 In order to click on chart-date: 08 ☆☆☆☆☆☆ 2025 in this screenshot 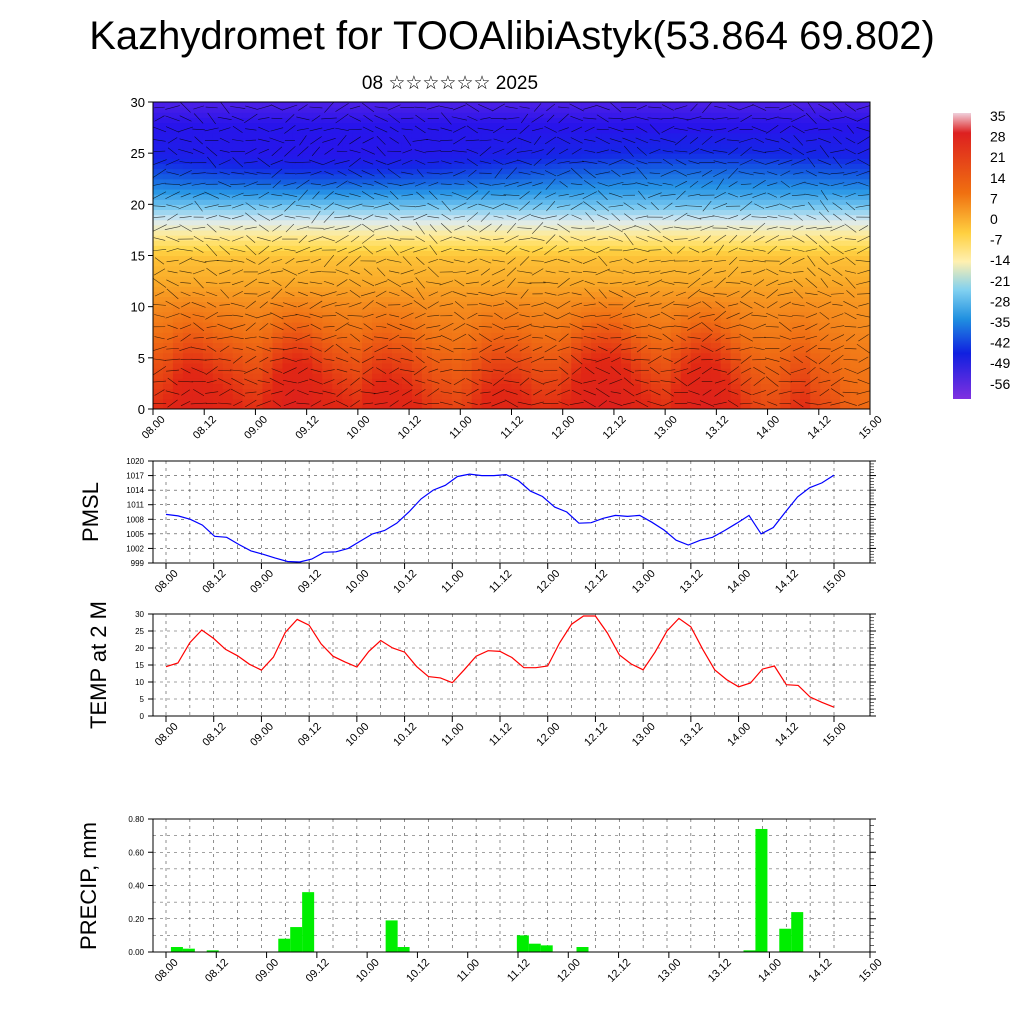, I will do `click(450, 83)`.